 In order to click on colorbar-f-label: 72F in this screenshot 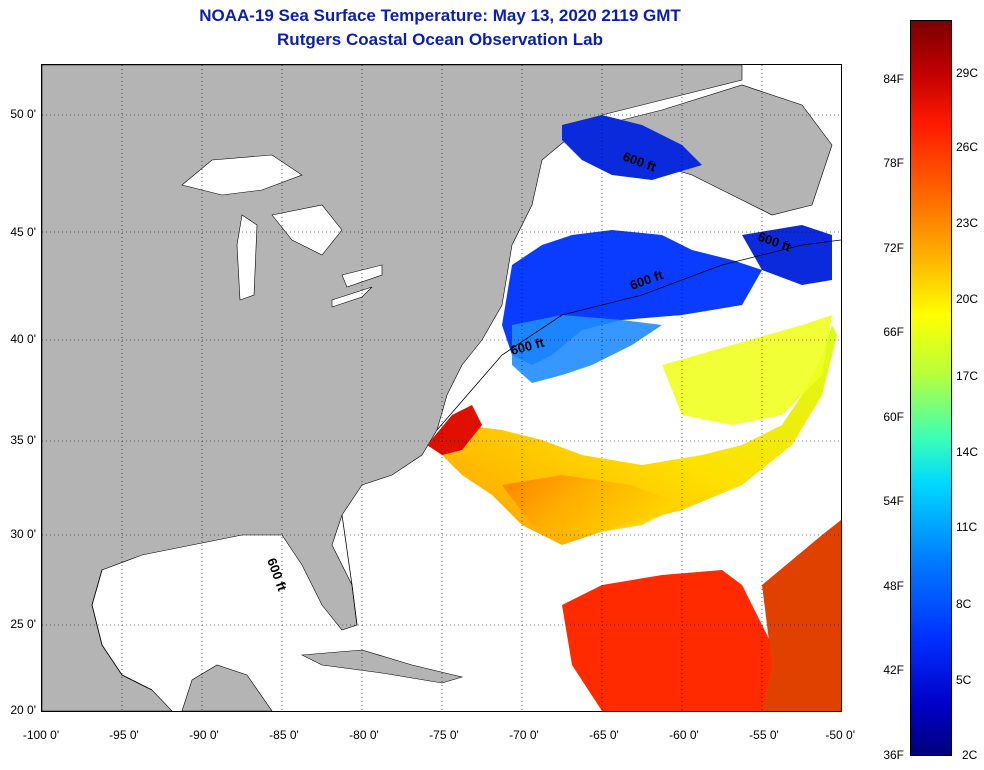, I will do `click(893, 248)`.